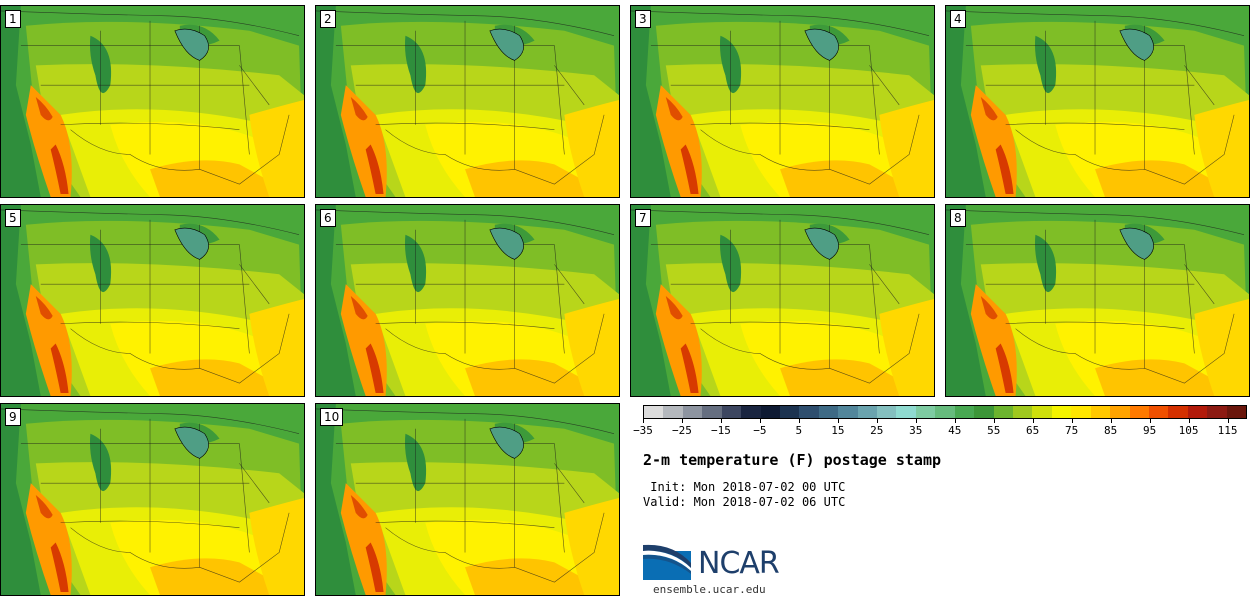 This screenshot has height=597, width=1260. I want to click on member-number: 3, so click(643, 19).